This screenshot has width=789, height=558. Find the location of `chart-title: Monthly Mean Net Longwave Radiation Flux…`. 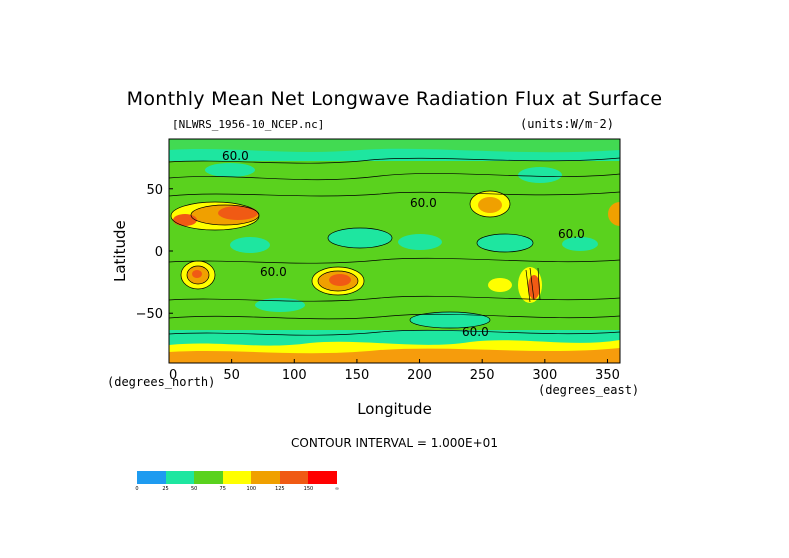

chart-title: Monthly Mean Net Longwave Radiation Flux… is located at coordinates (394, 99).